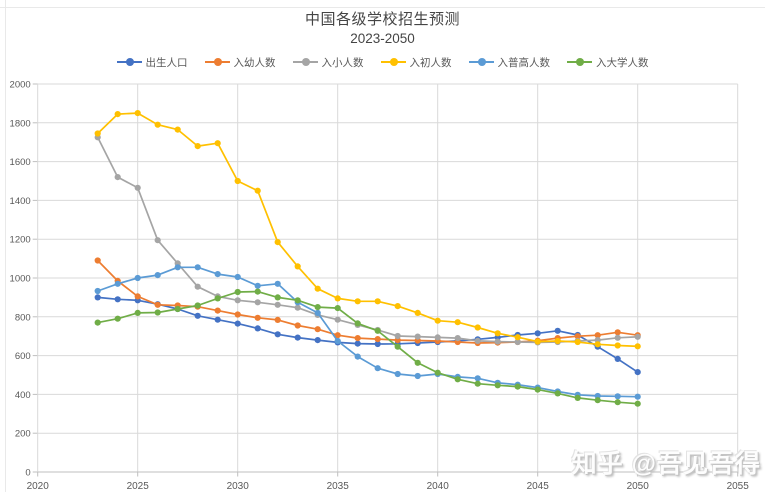 The height and width of the screenshot is (500, 765). What do you see at coordinates (20, 123) in the screenshot?
I see `y-axis-label-1800: 1800` at bounding box center [20, 123].